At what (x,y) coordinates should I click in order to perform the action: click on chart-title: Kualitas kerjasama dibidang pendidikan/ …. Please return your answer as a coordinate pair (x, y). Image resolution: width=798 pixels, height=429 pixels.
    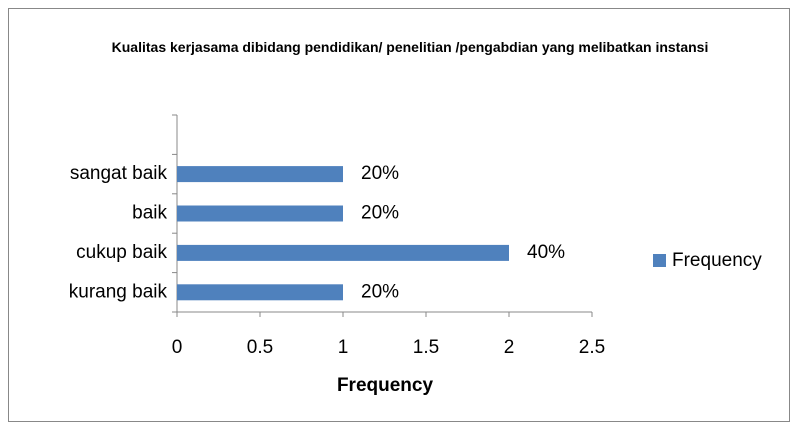
    Looking at the image, I should click on (410, 47).